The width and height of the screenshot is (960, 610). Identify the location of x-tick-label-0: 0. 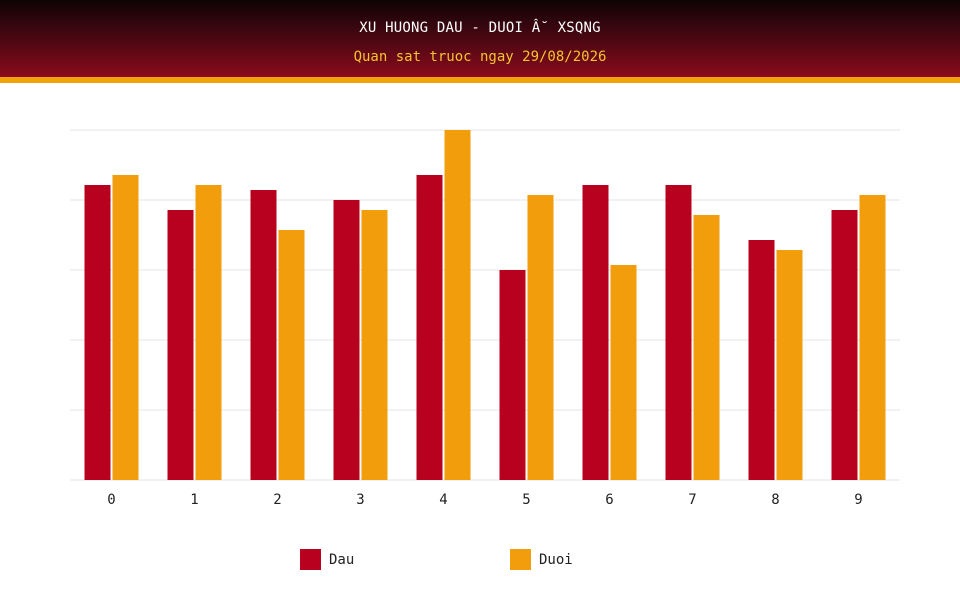
(111, 500).